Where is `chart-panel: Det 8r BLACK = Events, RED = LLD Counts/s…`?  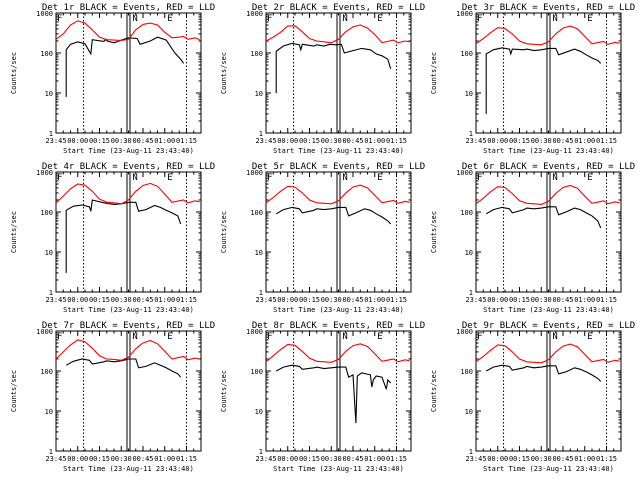 chart-panel: Det 8r BLACK = Events, RED = LLD Counts/s… is located at coordinates (322, 397).